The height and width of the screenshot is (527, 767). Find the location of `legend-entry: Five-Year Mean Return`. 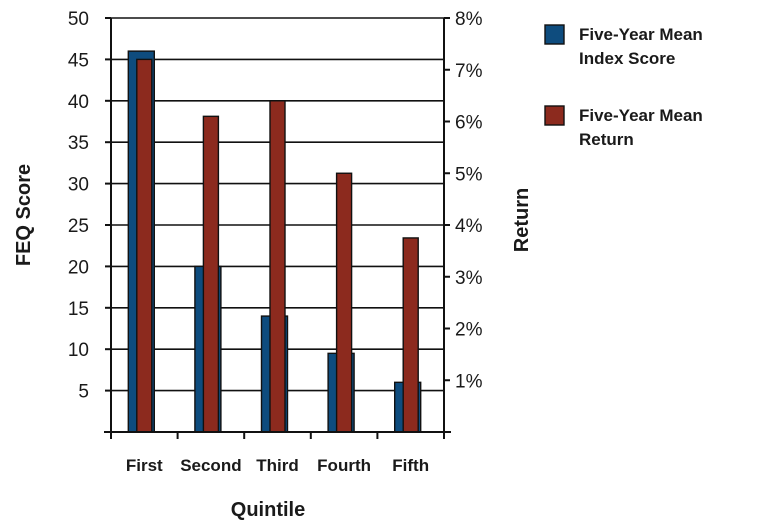

legend-entry: Five-Year Mean Return is located at coordinates (641, 127).